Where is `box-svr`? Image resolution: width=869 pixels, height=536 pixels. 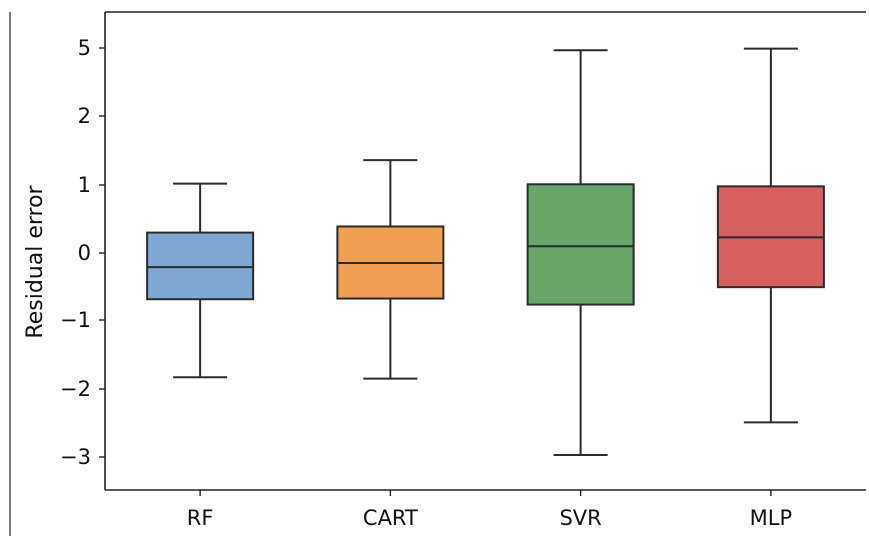
box-svr is located at coordinates (580, 252).